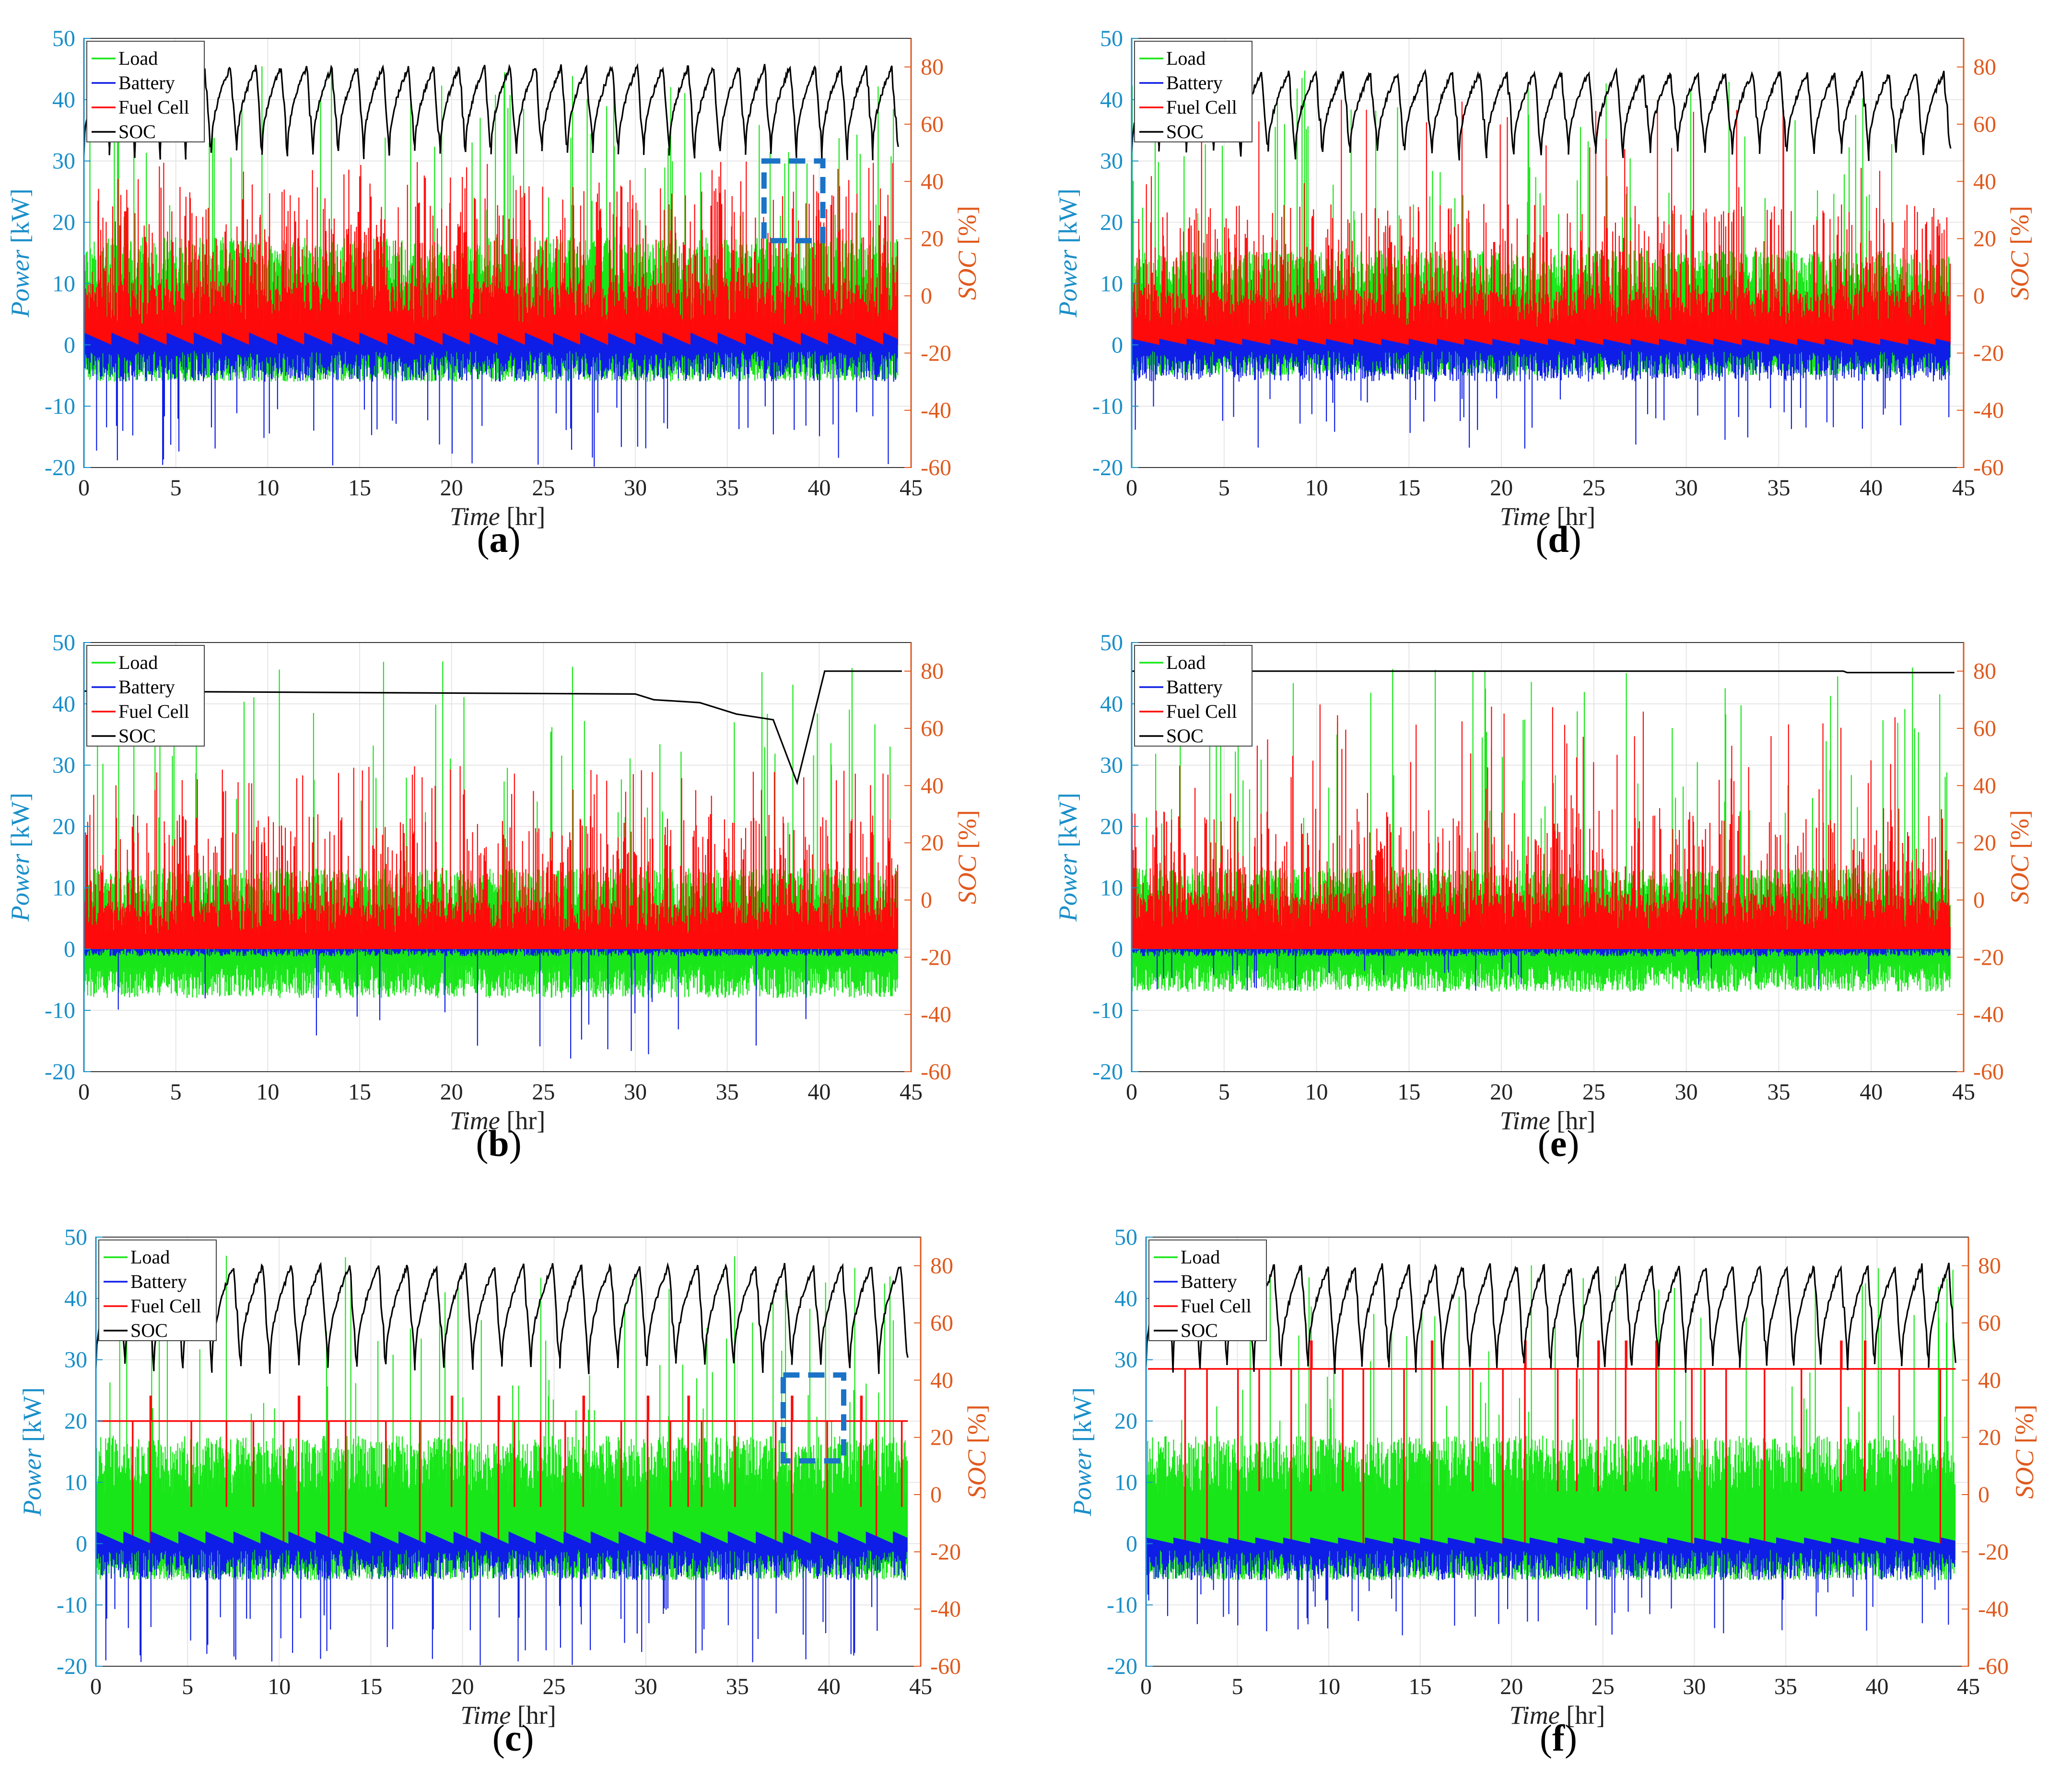 The image size is (2072, 1789). What do you see at coordinates (1068, 253) in the screenshot?
I see `ylabel-d: Power [kW]` at bounding box center [1068, 253].